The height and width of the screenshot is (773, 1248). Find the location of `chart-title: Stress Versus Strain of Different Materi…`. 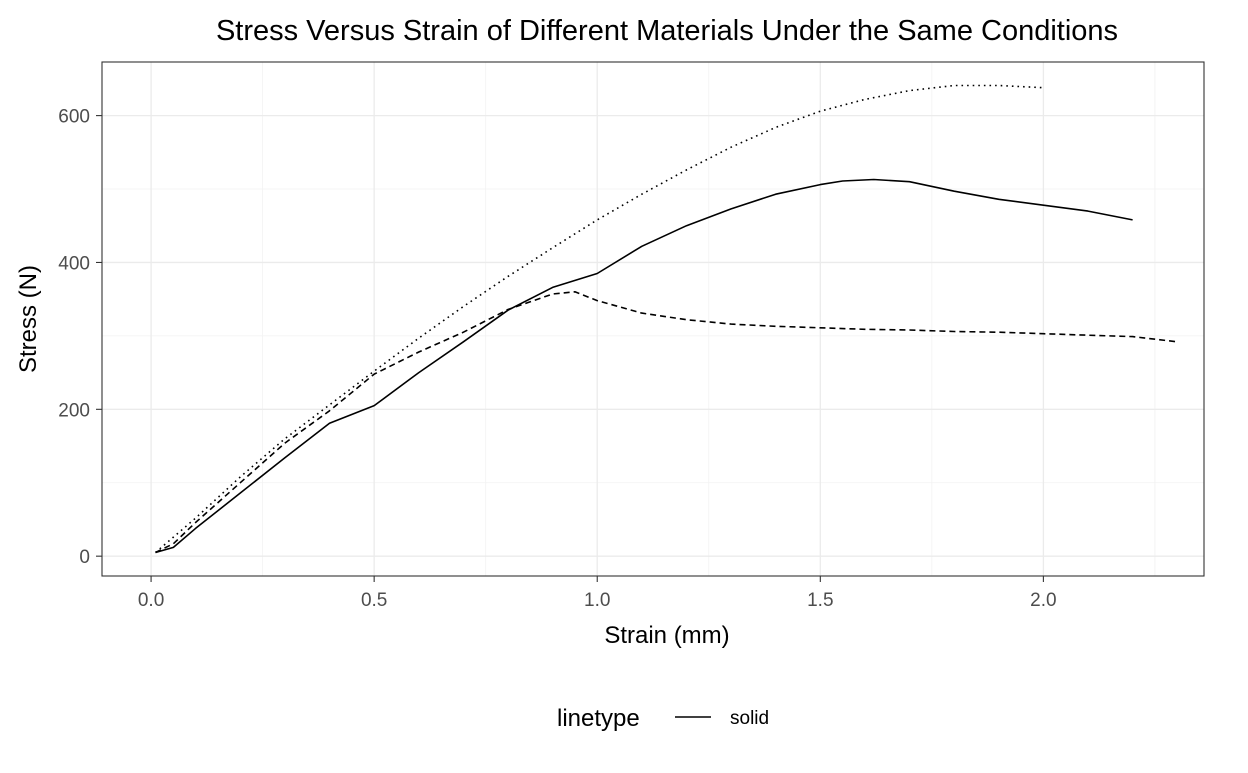

chart-title: Stress Versus Strain of Different Materi… is located at coordinates (667, 31).